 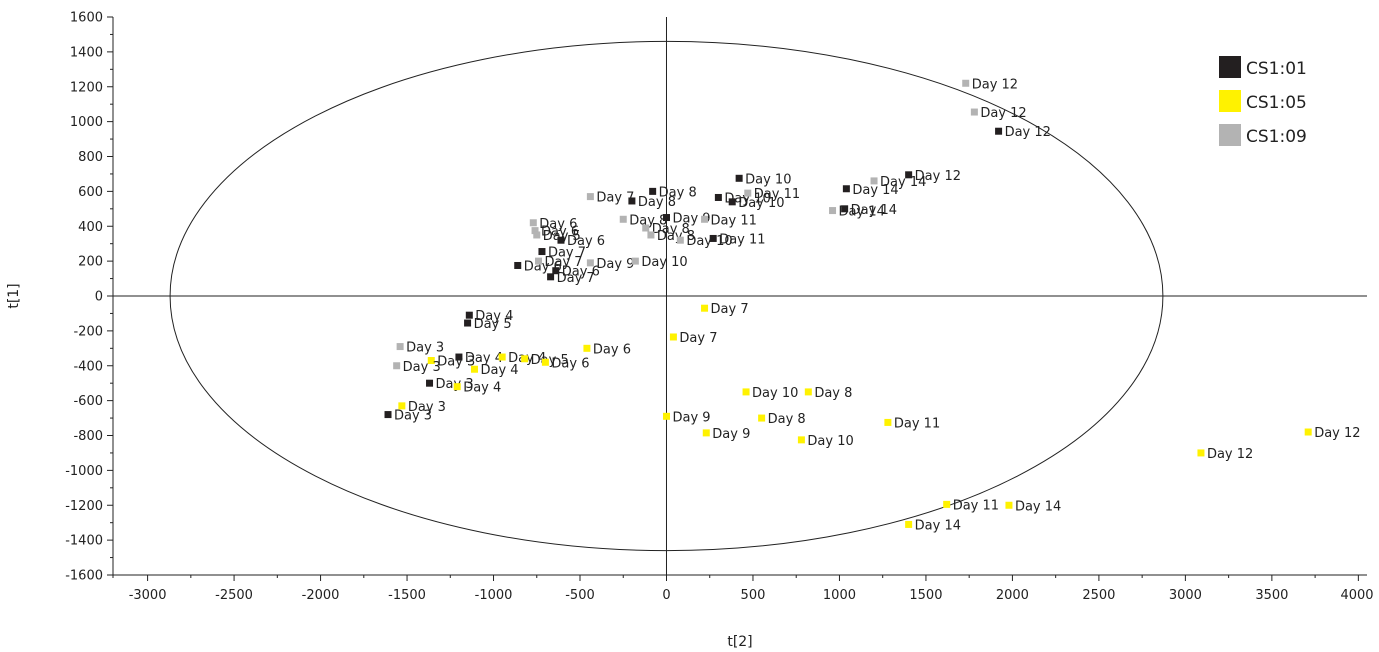 I want to click on x-tick-label: 4000, so click(x=1356, y=595).